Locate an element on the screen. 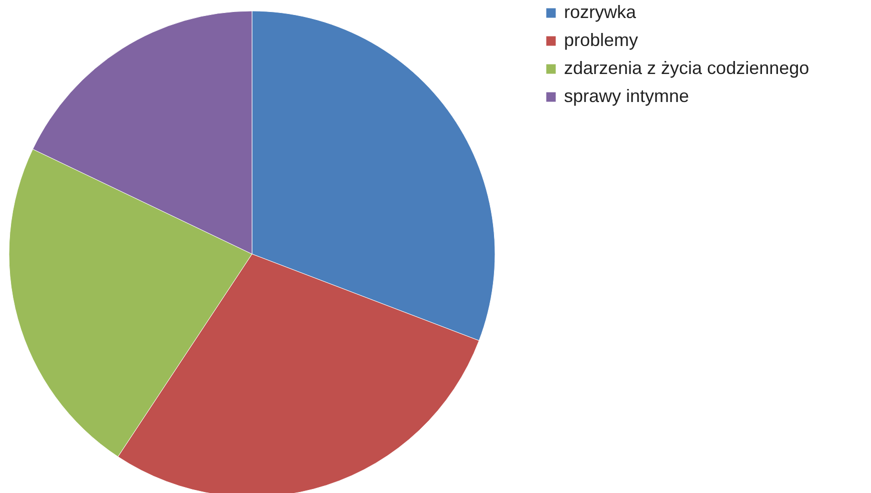  legend-label: zdarzenia z życia codziennego is located at coordinates (687, 68).